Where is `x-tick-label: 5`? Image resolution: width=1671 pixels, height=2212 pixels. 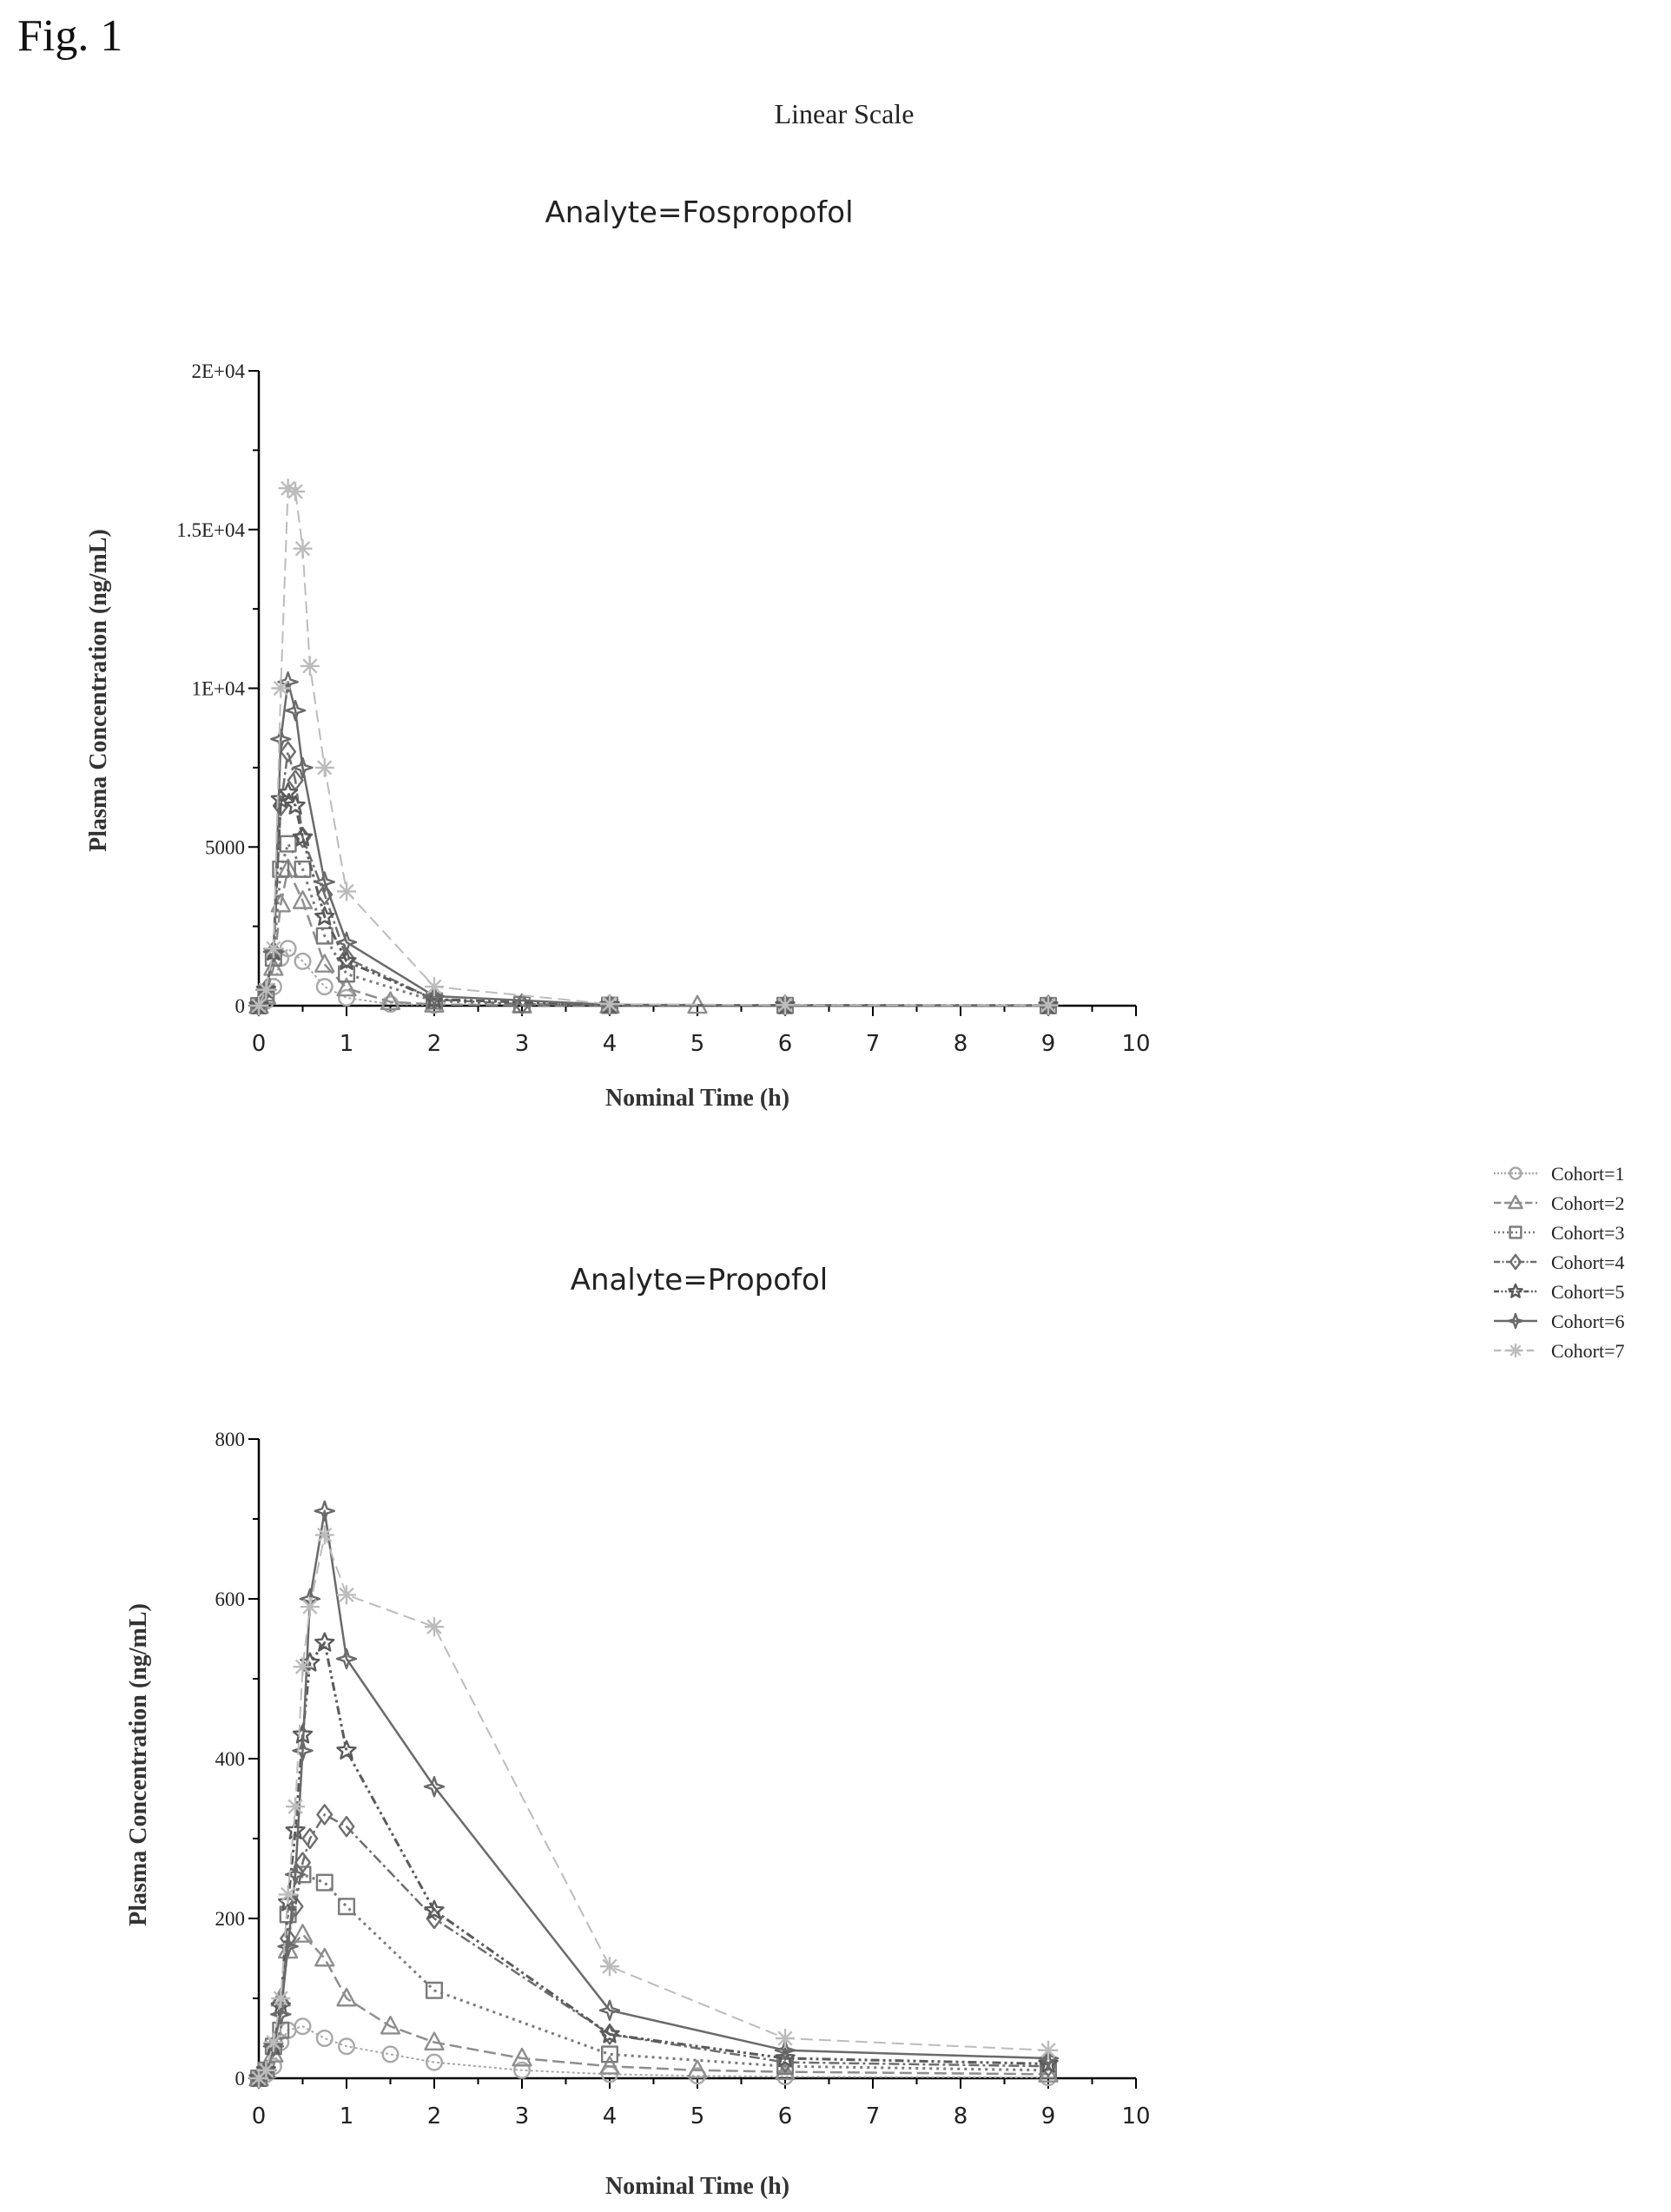 x-tick-label: 5 is located at coordinates (698, 2116).